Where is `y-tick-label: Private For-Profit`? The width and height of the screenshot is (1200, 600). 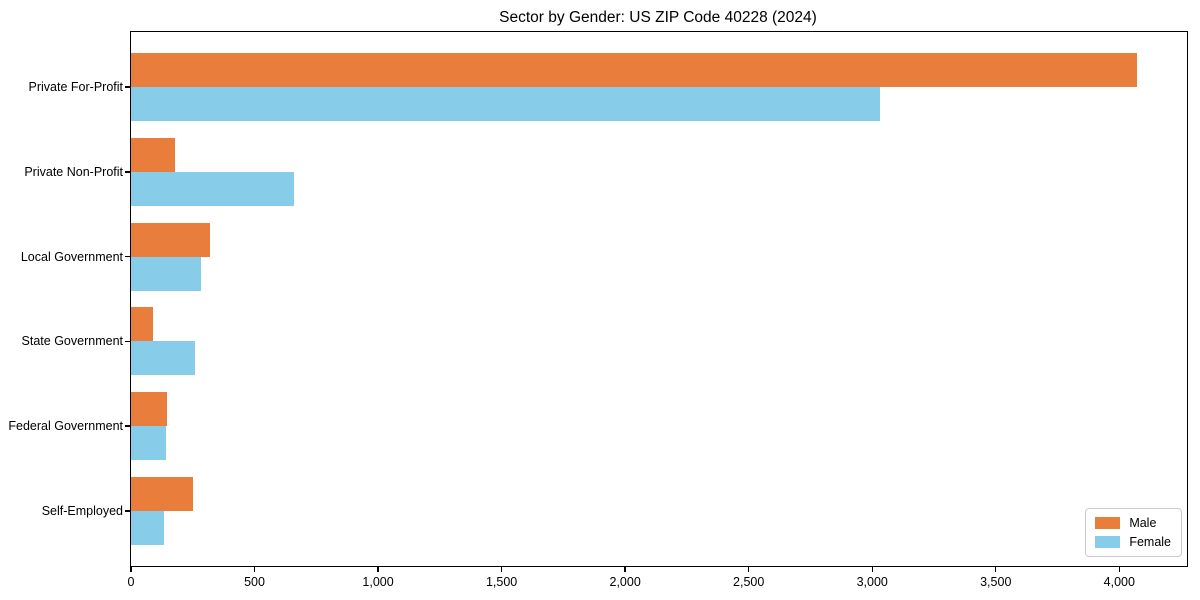
y-tick-label: Private For-Profit is located at coordinates (75, 87).